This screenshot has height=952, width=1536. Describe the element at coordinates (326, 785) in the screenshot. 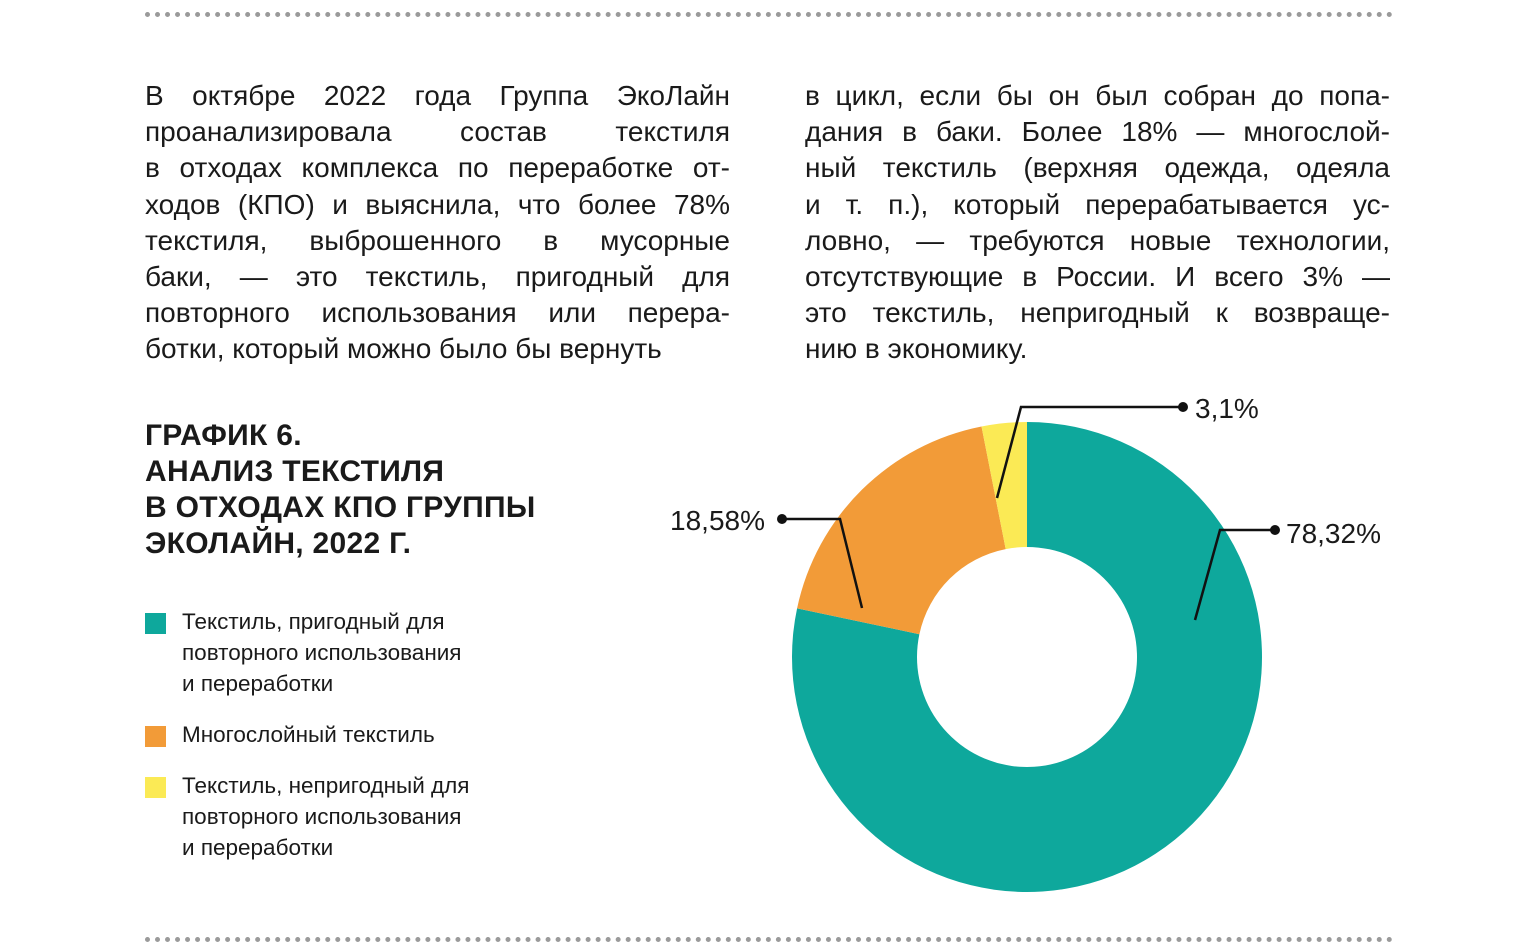

I see `legend-label-line: Текстиль, непригодный для` at that location.